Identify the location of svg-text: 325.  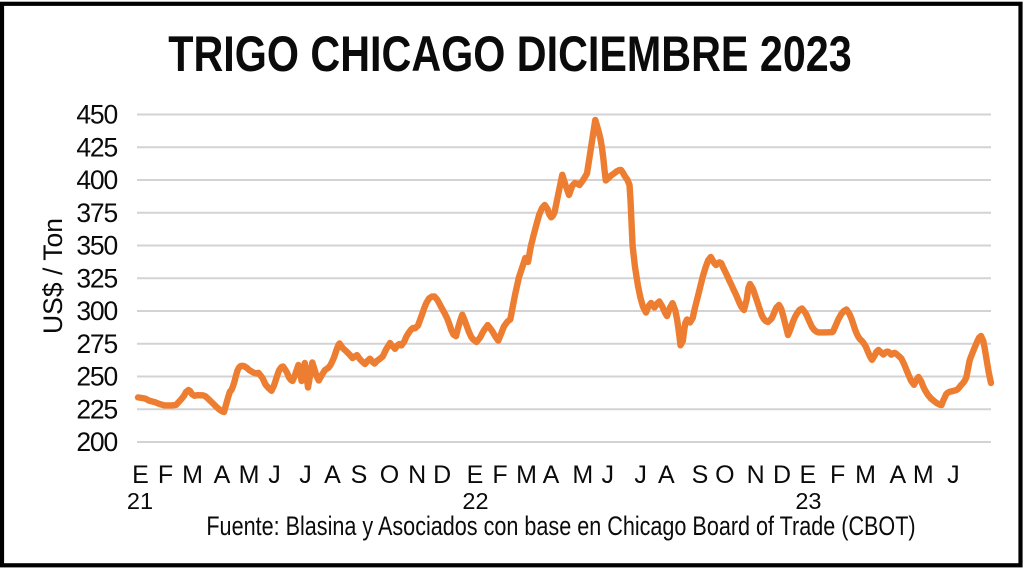
(96, 278).